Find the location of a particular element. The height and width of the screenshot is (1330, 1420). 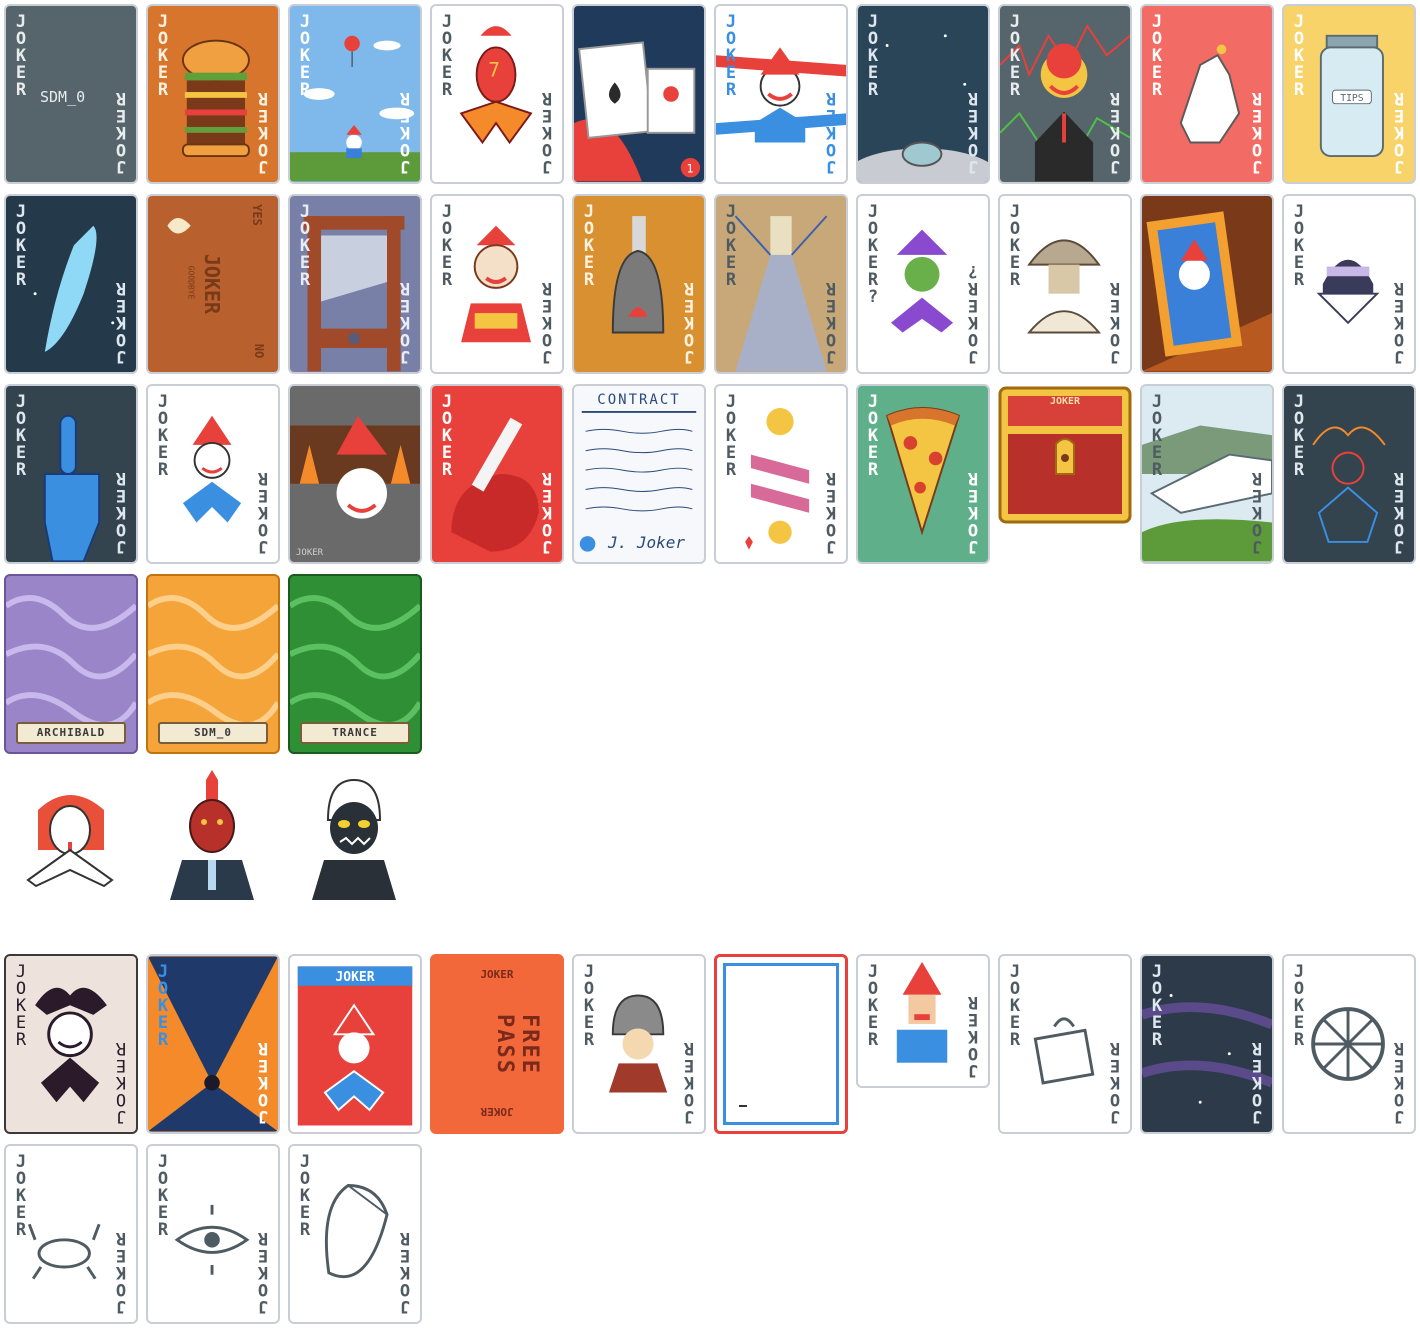

joker-card-mushroom: JOKER JOKER is located at coordinates (1065, 284).